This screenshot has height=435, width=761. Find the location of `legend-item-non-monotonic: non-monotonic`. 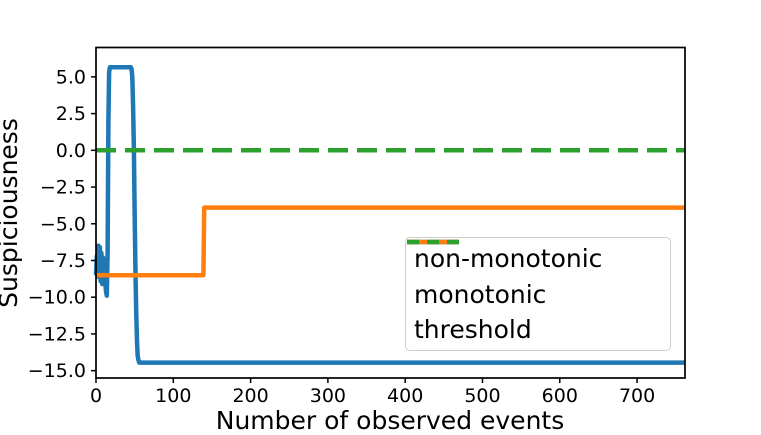

legend-item-non-monotonic: non-monotonic is located at coordinates (535, 257).